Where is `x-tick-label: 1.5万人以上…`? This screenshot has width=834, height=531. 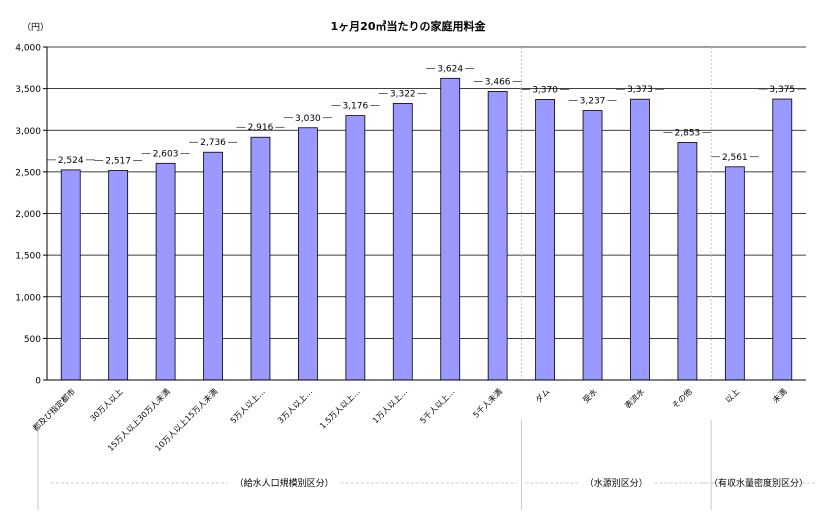 x-tick-label: 1.5万人以上… is located at coordinates (340, 409).